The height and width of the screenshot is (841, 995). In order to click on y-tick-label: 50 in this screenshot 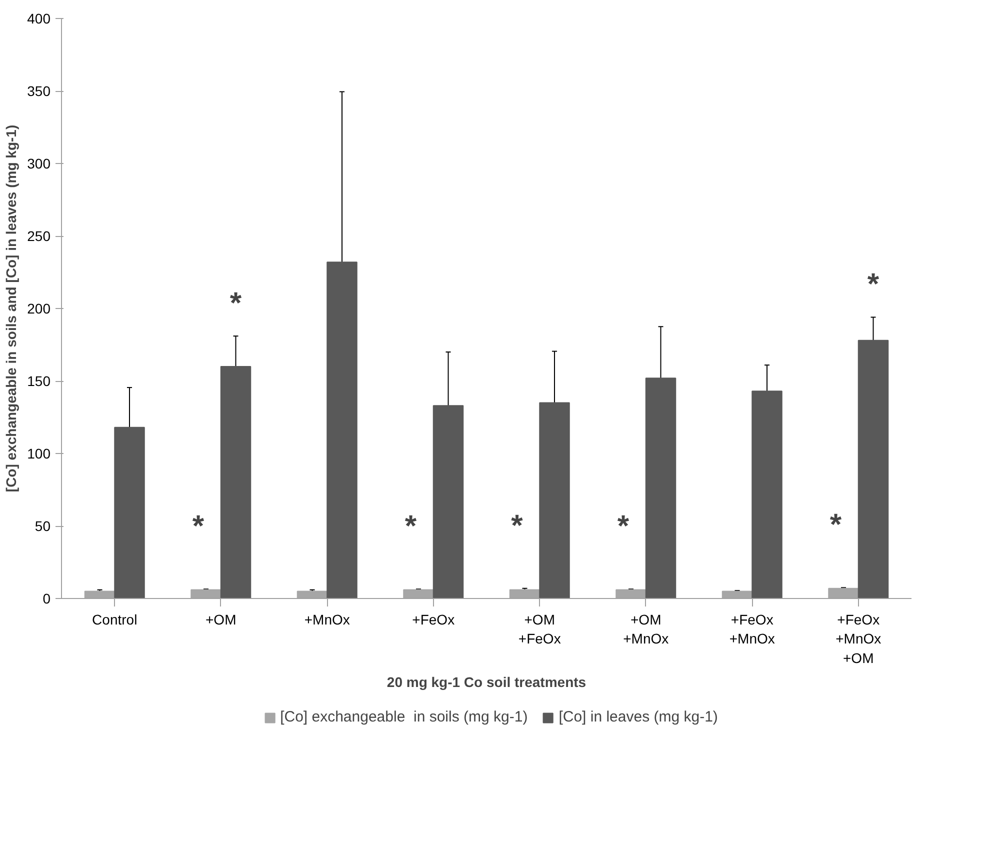, I will do `click(42, 526)`.